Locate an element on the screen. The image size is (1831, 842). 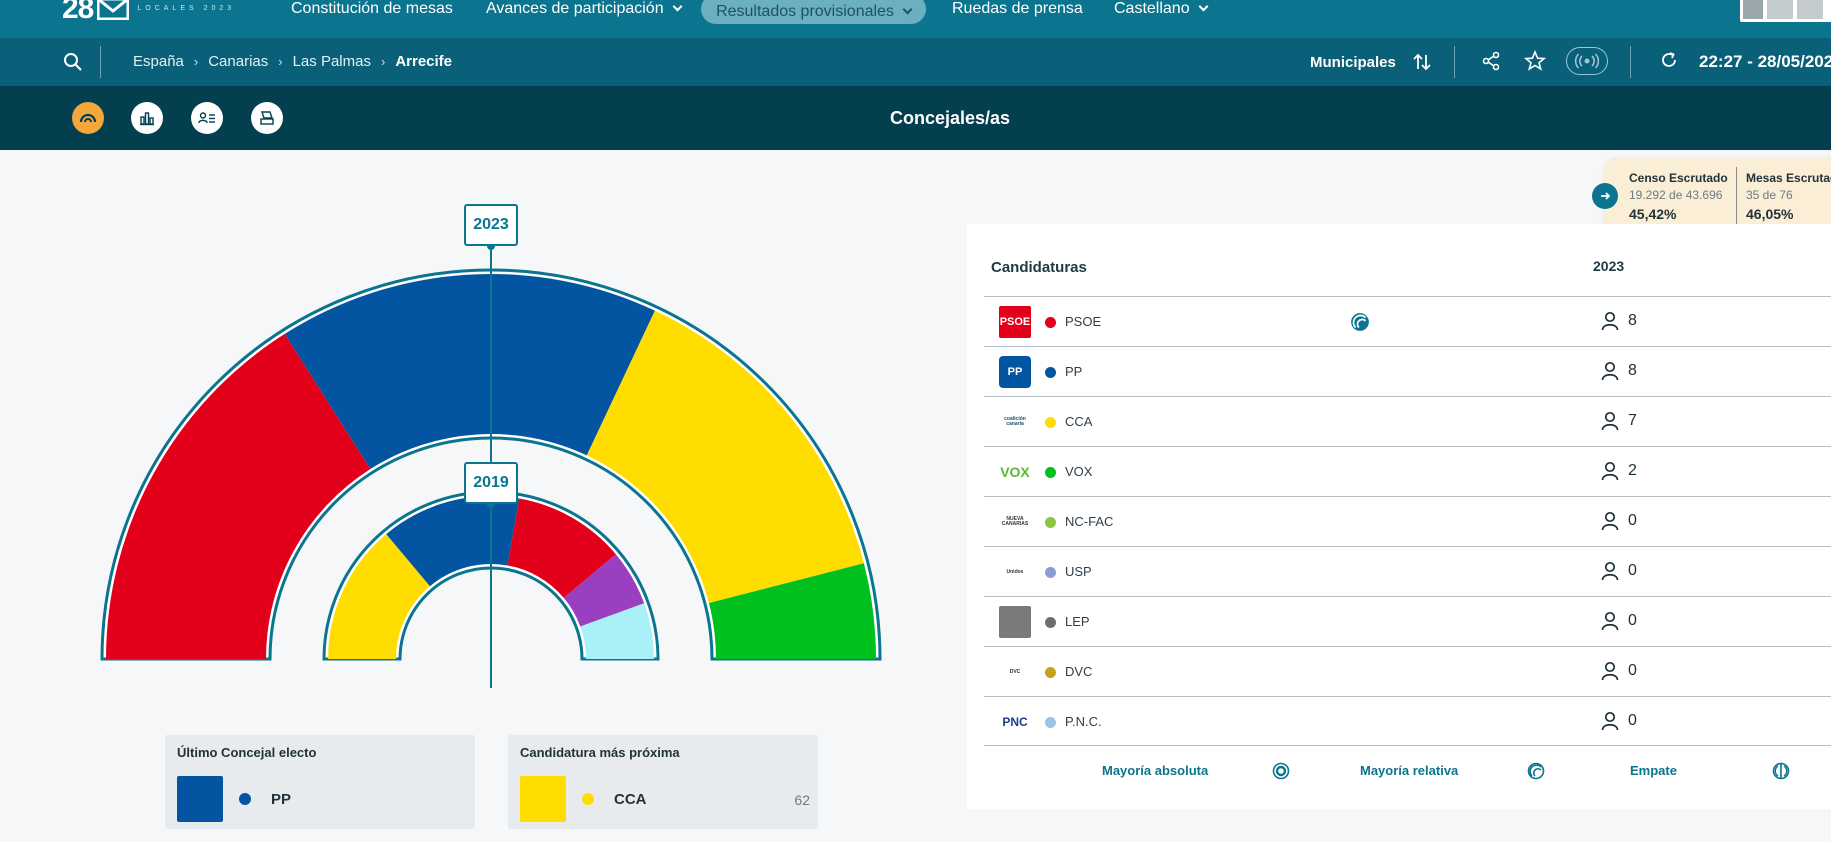
hemicycle-segment-2019-s4 is located at coordinates (617, 631).